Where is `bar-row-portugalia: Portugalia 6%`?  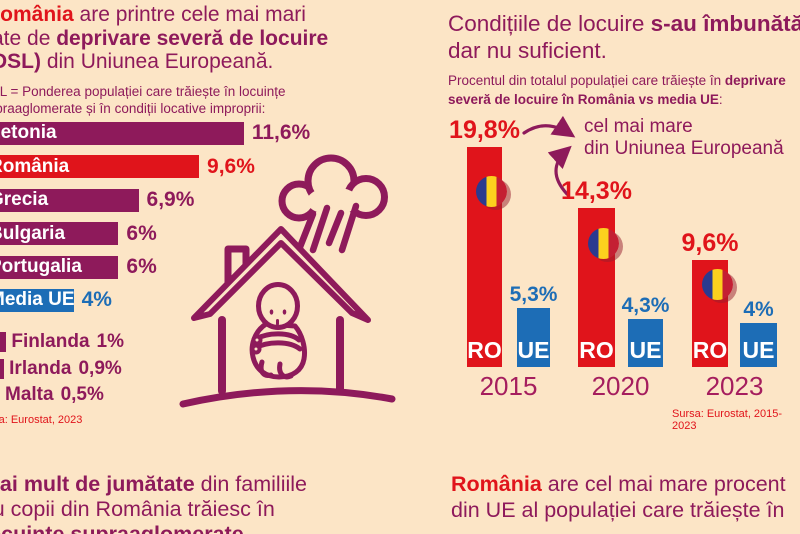 bar-row-portugalia: Portugalia 6% is located at coordinates (78, 267).